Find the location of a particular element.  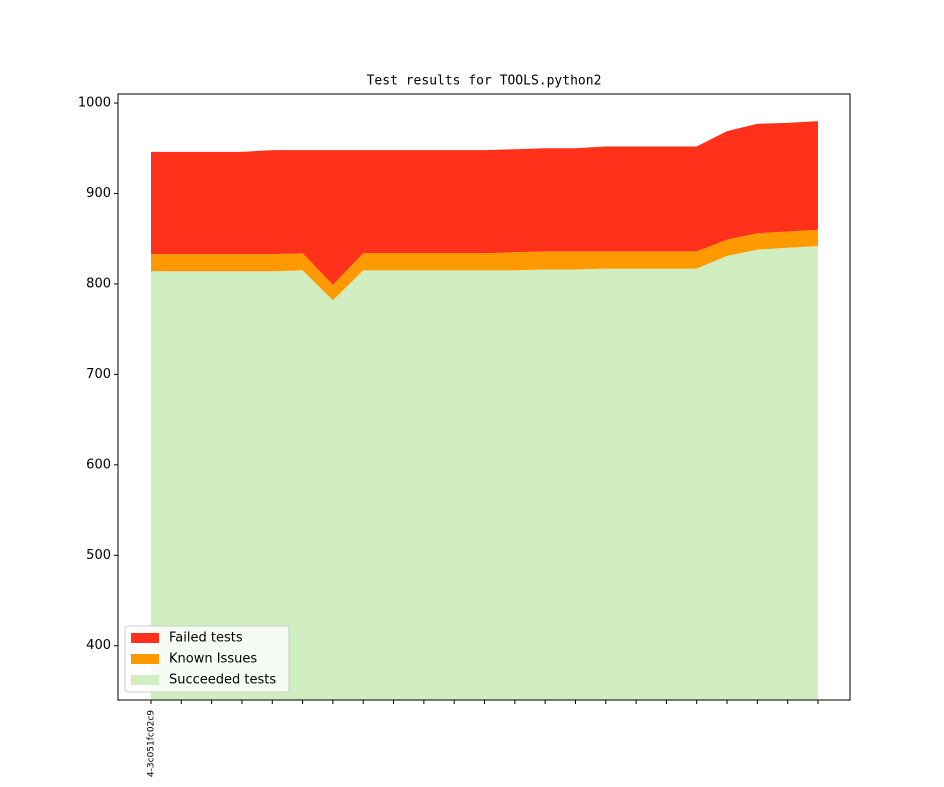

y-tick-label: 400 is located at coordinates (98, 645).